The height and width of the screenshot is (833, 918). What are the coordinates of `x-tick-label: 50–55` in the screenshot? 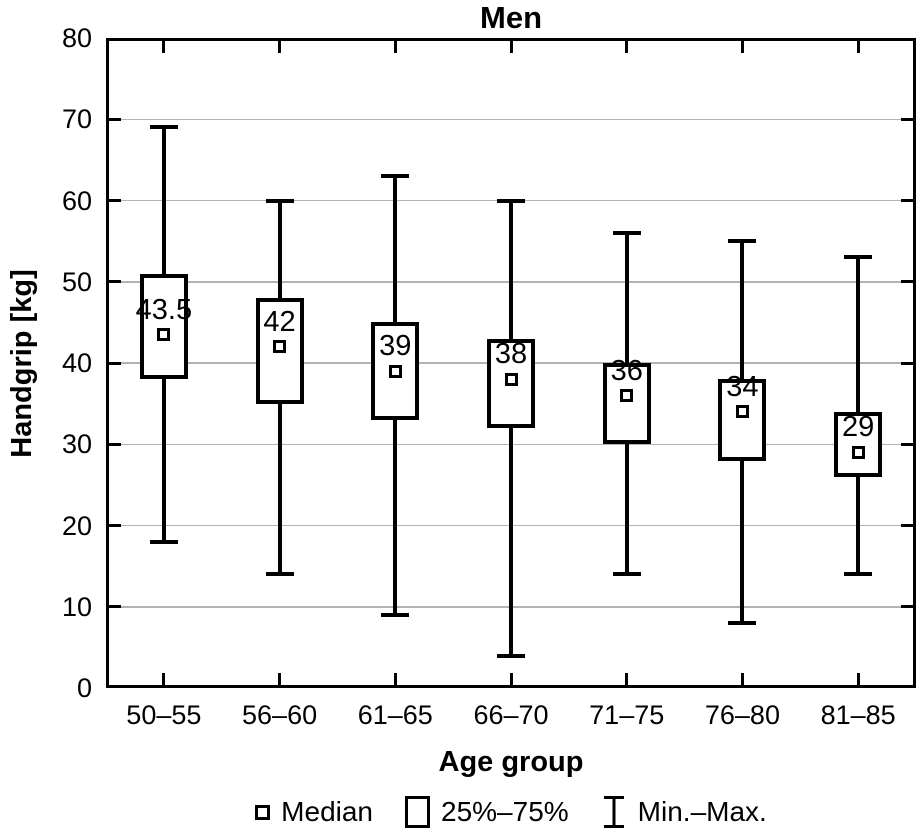 It's located at (164, 715).